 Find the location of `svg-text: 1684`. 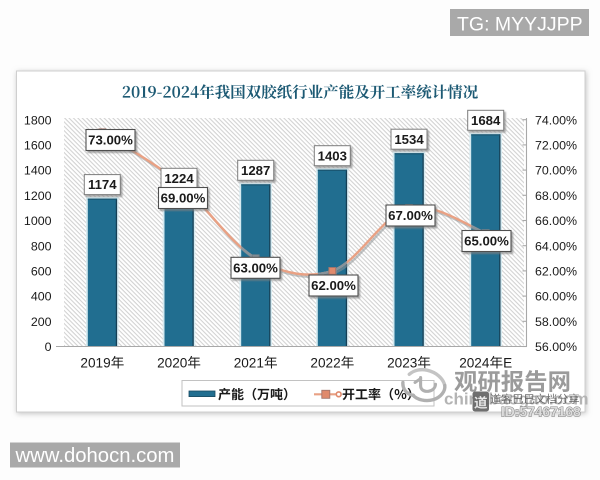

svg-text: 1684 is located at coordinates (486, 120).